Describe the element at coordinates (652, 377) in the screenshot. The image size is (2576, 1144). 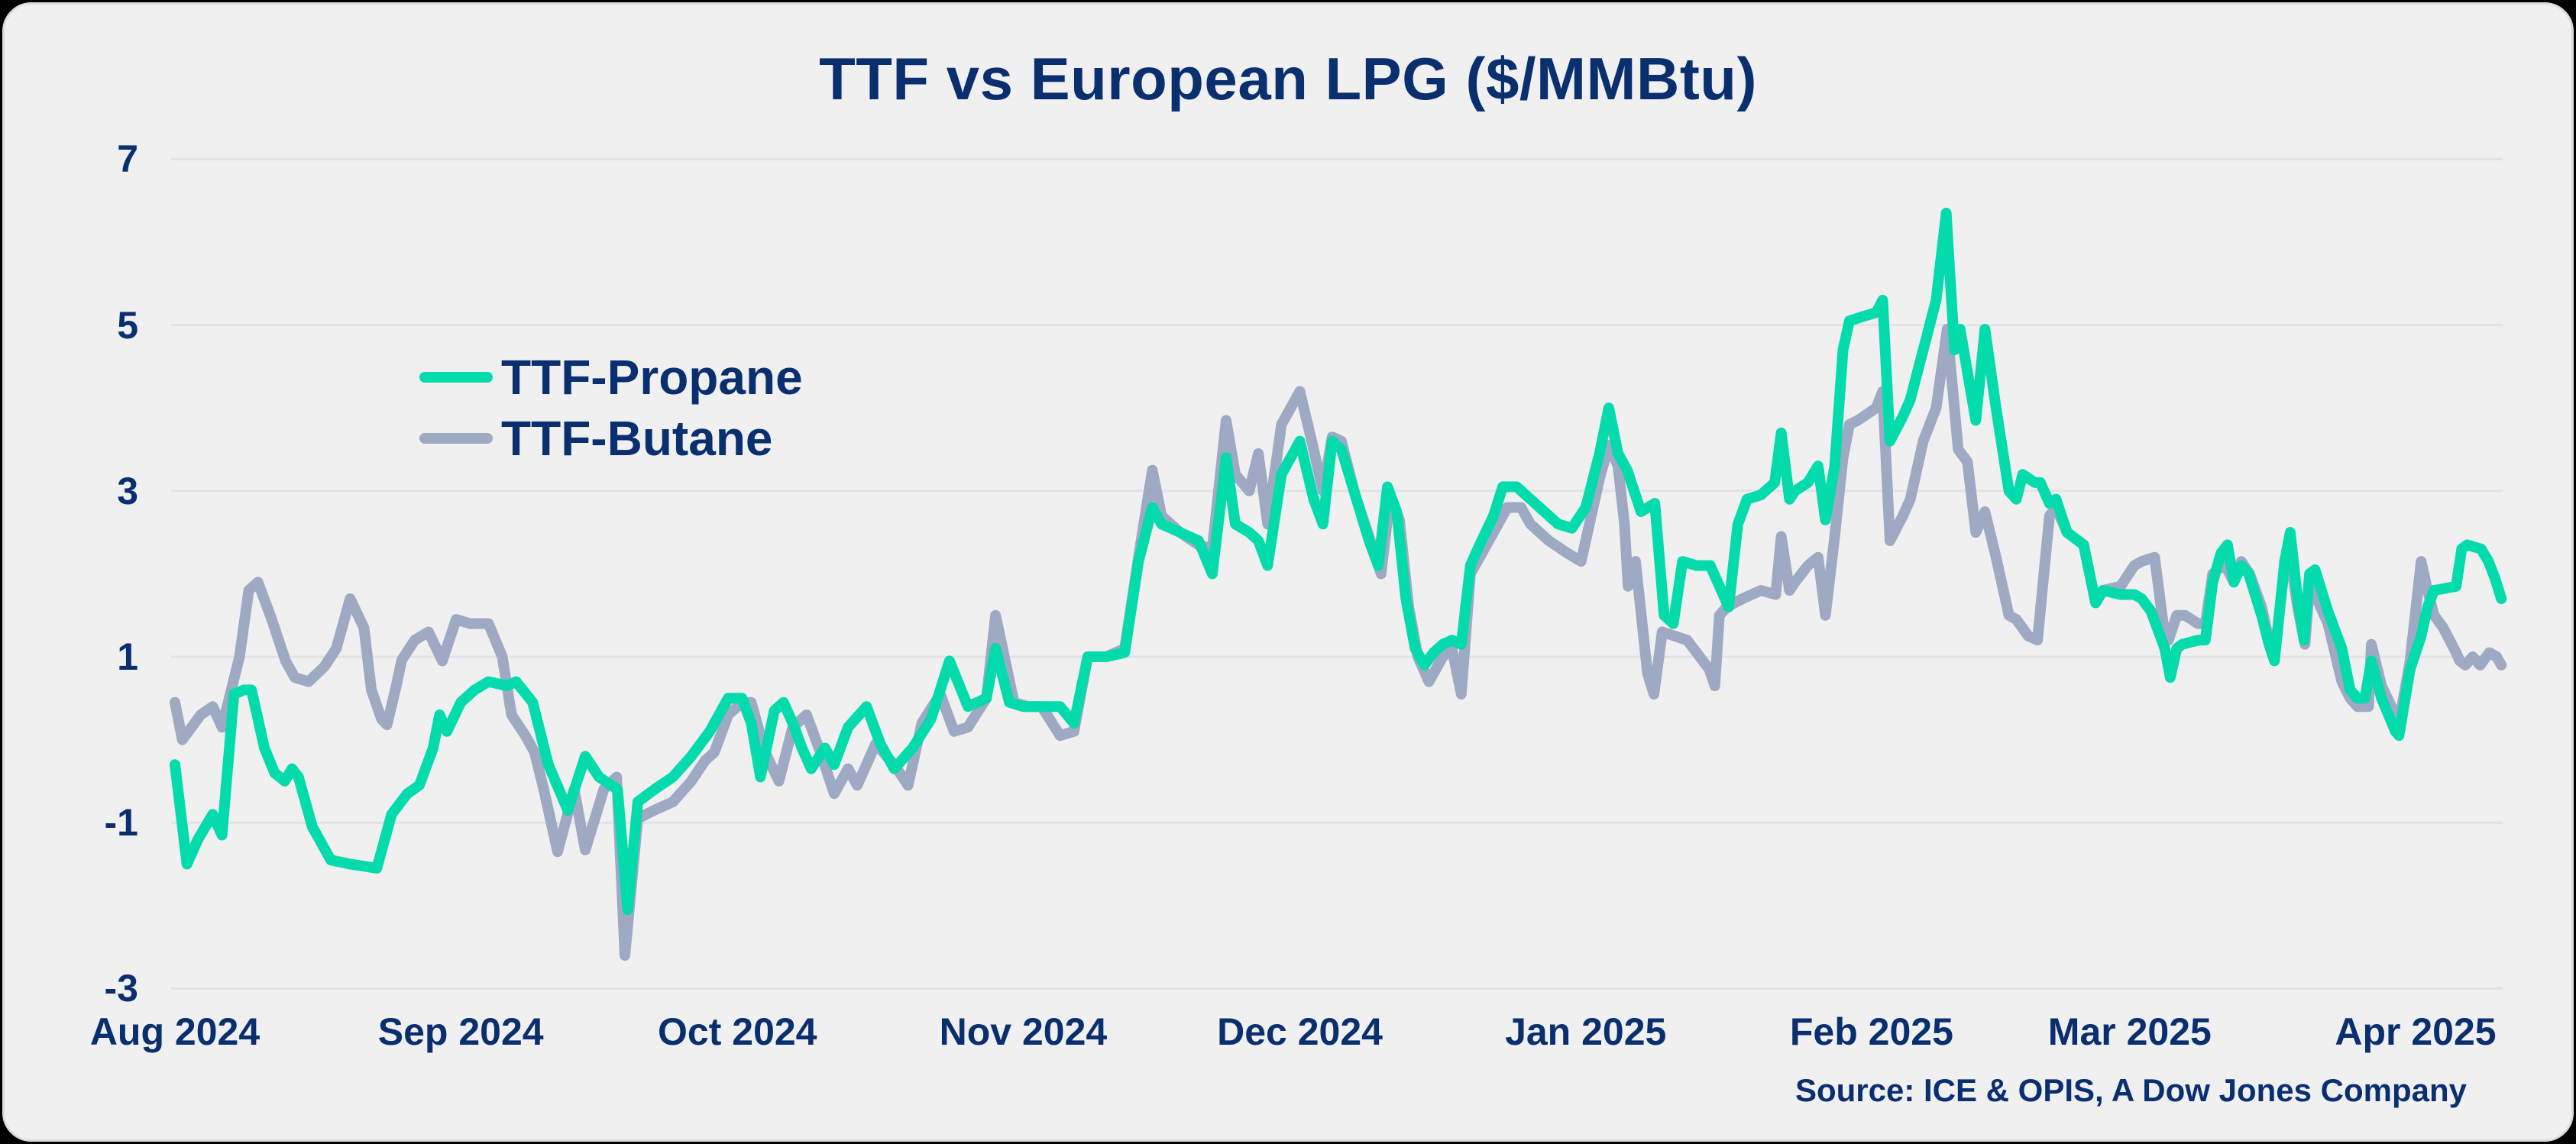
I see `legend-label-propane: TTF-Propane` at that location.